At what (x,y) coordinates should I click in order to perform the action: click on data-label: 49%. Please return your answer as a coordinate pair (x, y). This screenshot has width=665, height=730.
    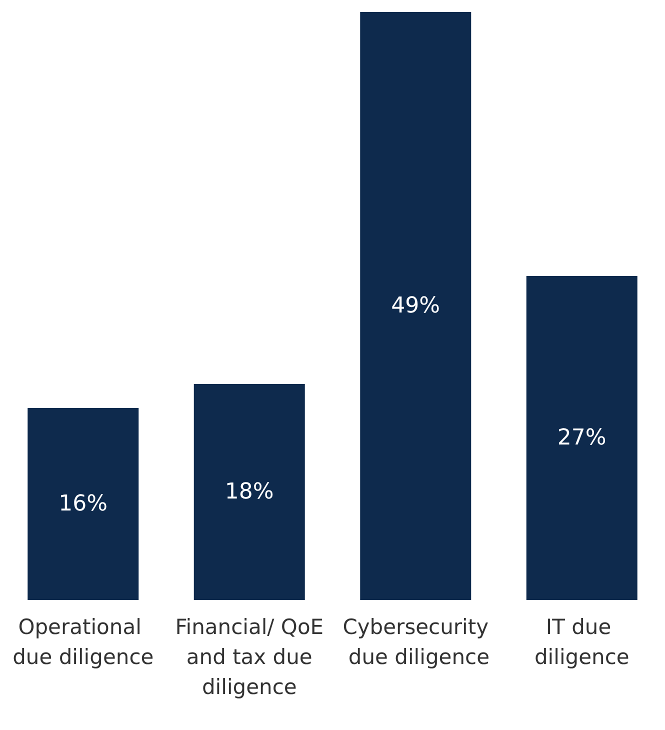
    Looking at the image, I should click on (415, 306).